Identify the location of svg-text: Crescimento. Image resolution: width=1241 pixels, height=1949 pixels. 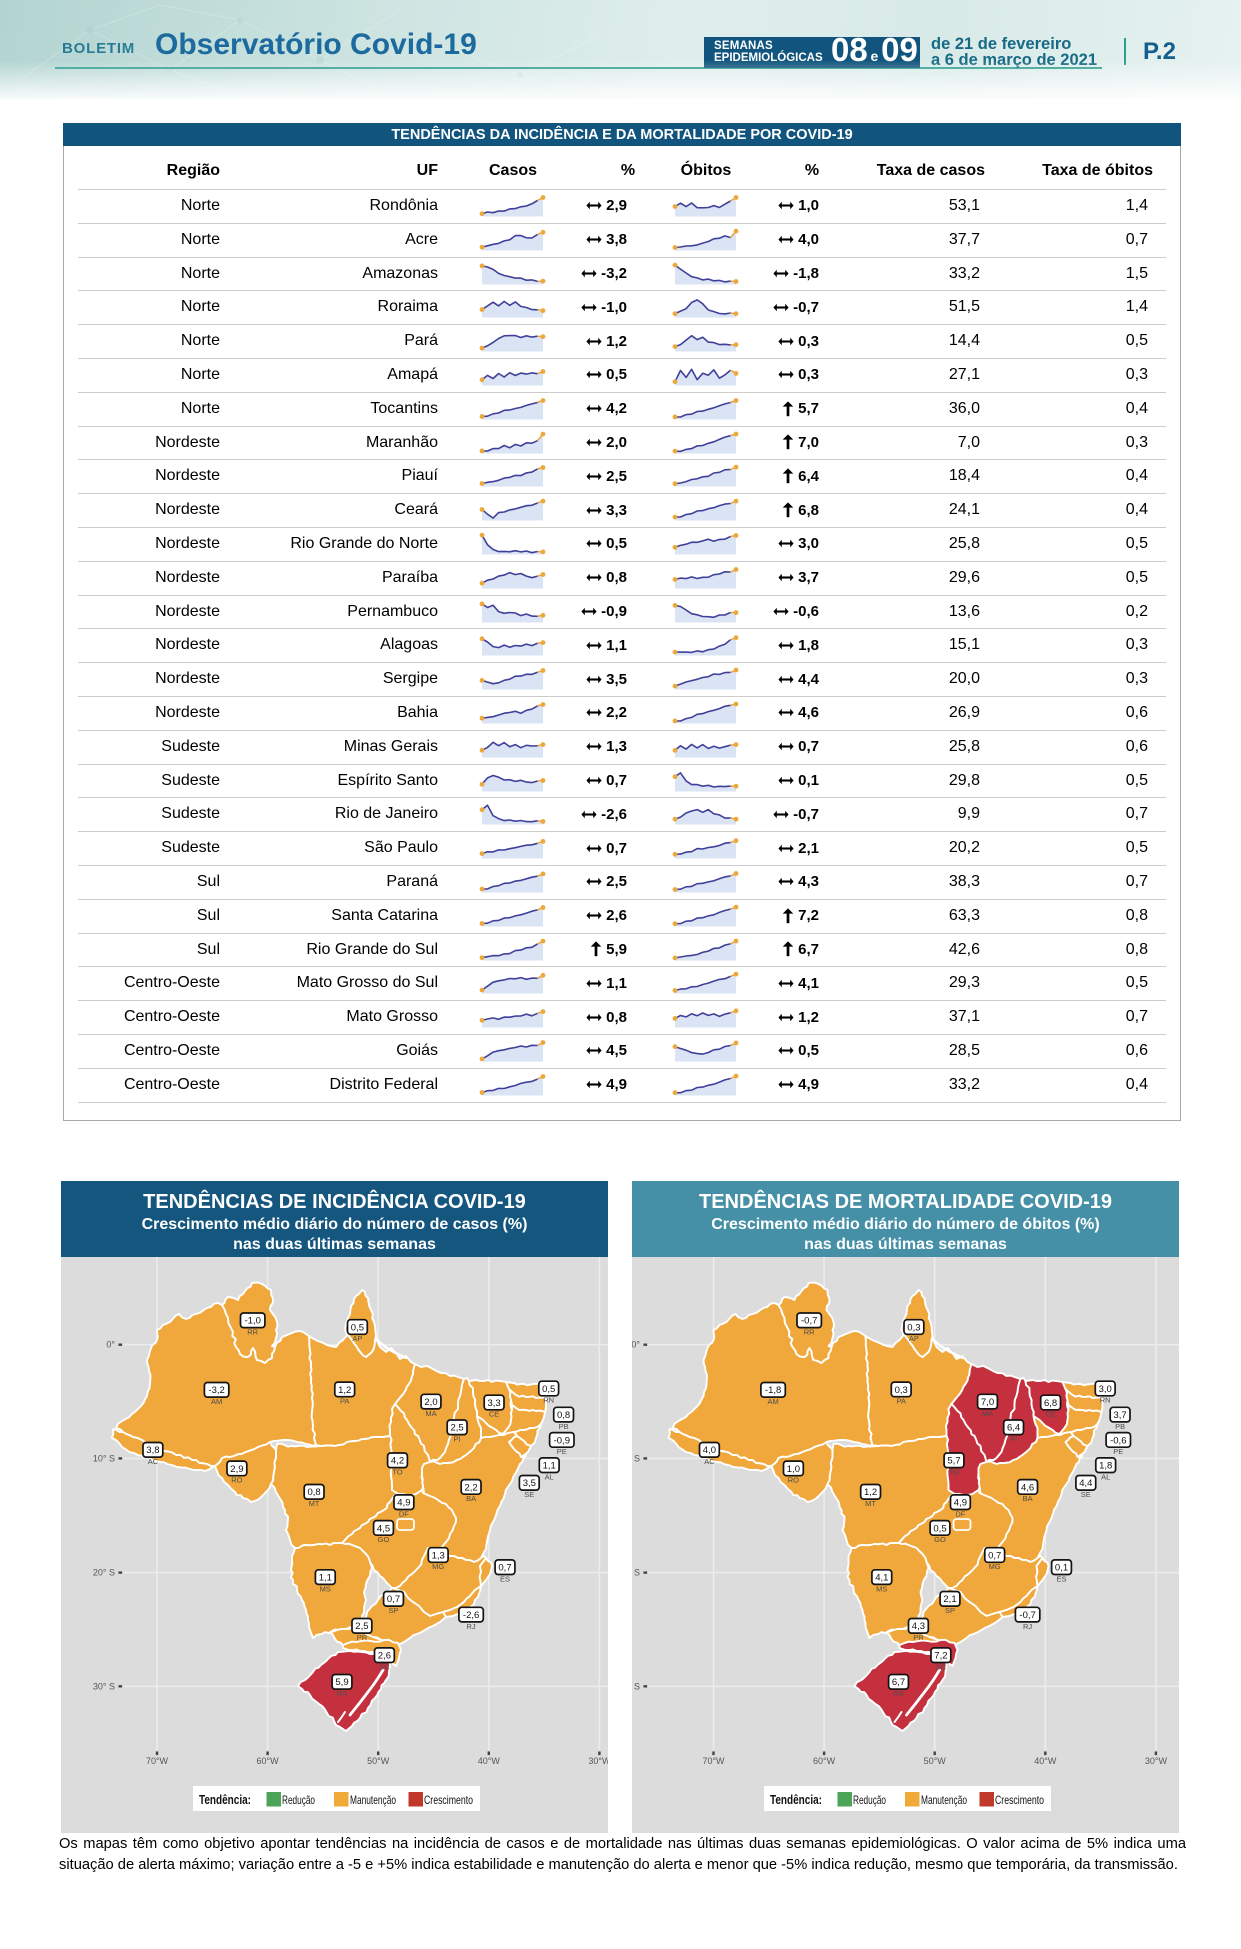
(448, 1800).